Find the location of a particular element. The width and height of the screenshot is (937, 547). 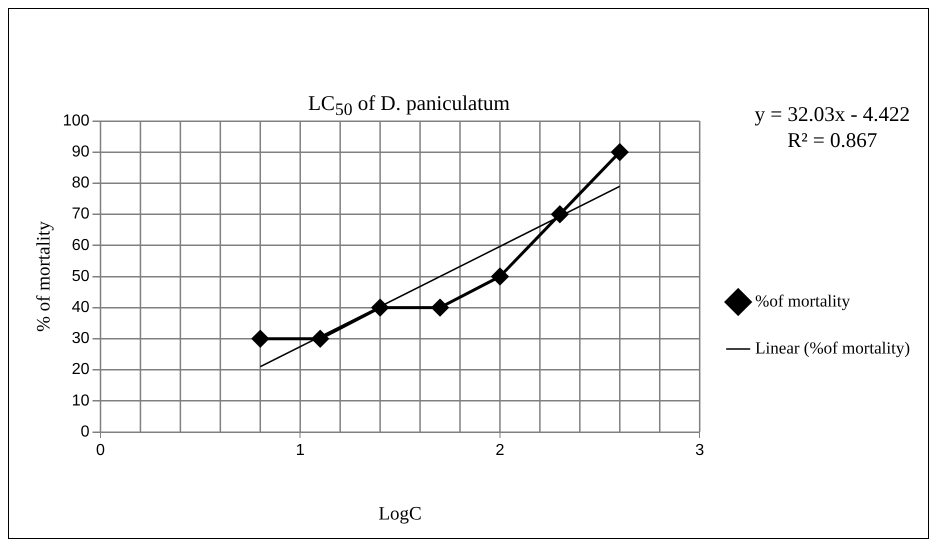

y-tick-label: 90 is located at coordinates (81, 152).